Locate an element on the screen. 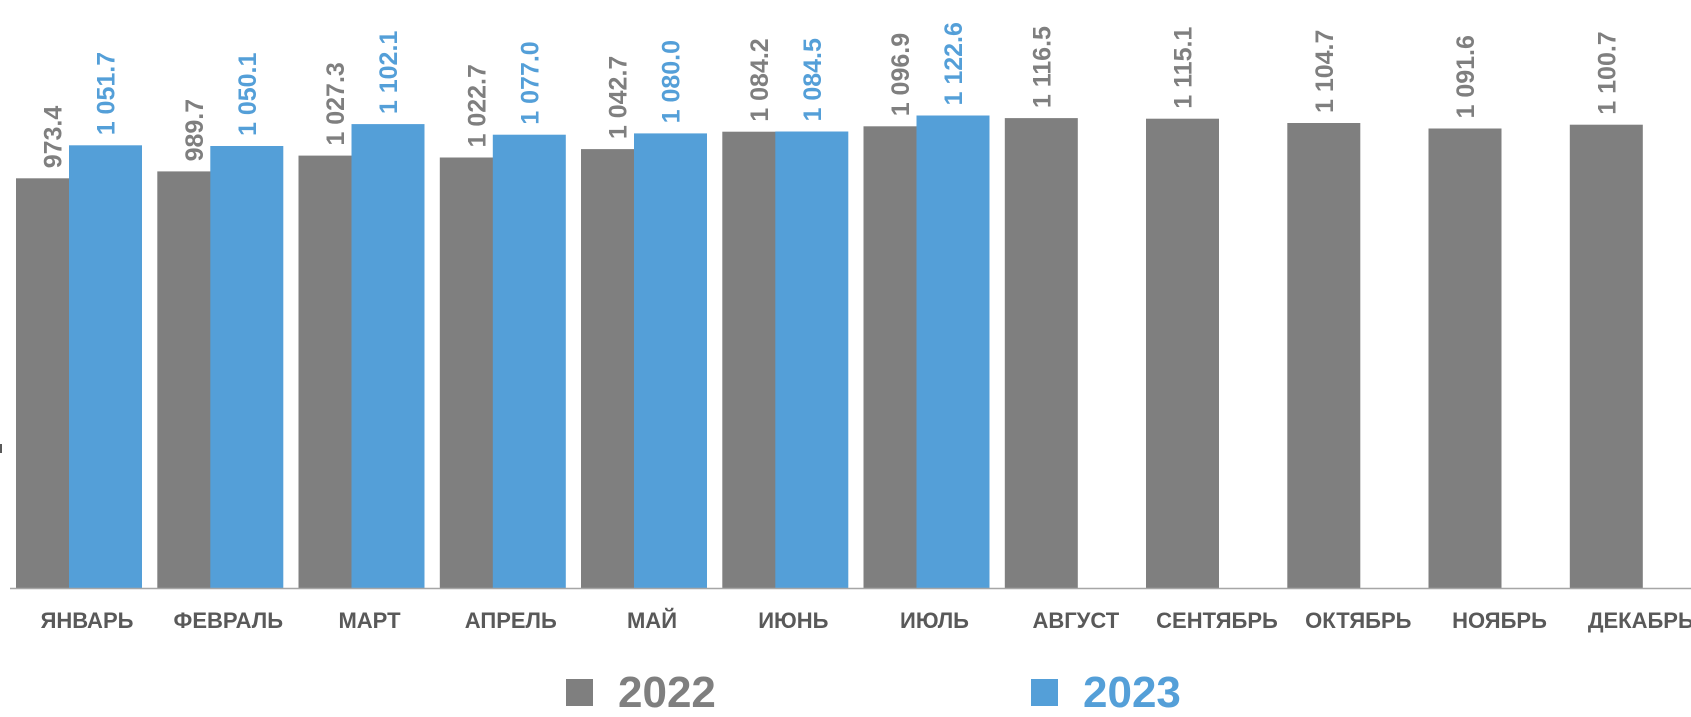  data-label-2023-2: 1 050.1 is located at coordinates (248, 94).